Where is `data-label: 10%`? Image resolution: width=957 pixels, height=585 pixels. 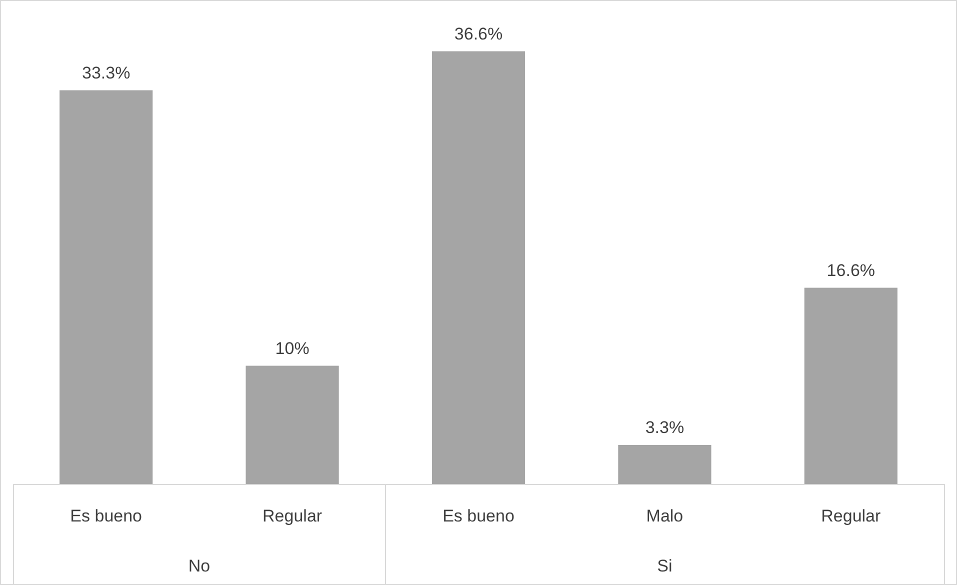 data-label: 10% is located at coordinates (292, 348).